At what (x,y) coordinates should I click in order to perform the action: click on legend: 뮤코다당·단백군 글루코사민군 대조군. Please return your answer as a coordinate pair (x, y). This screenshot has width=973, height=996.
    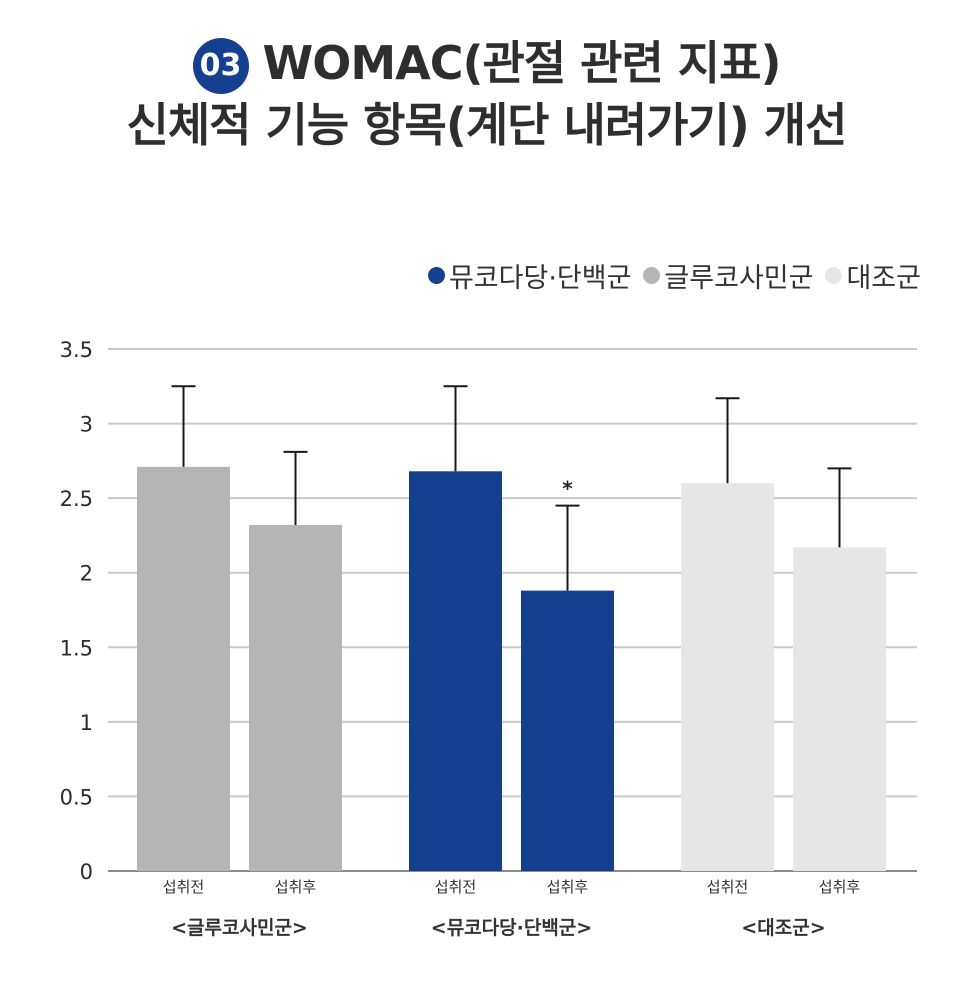
    Looking at the image, I should click on (668, 275).